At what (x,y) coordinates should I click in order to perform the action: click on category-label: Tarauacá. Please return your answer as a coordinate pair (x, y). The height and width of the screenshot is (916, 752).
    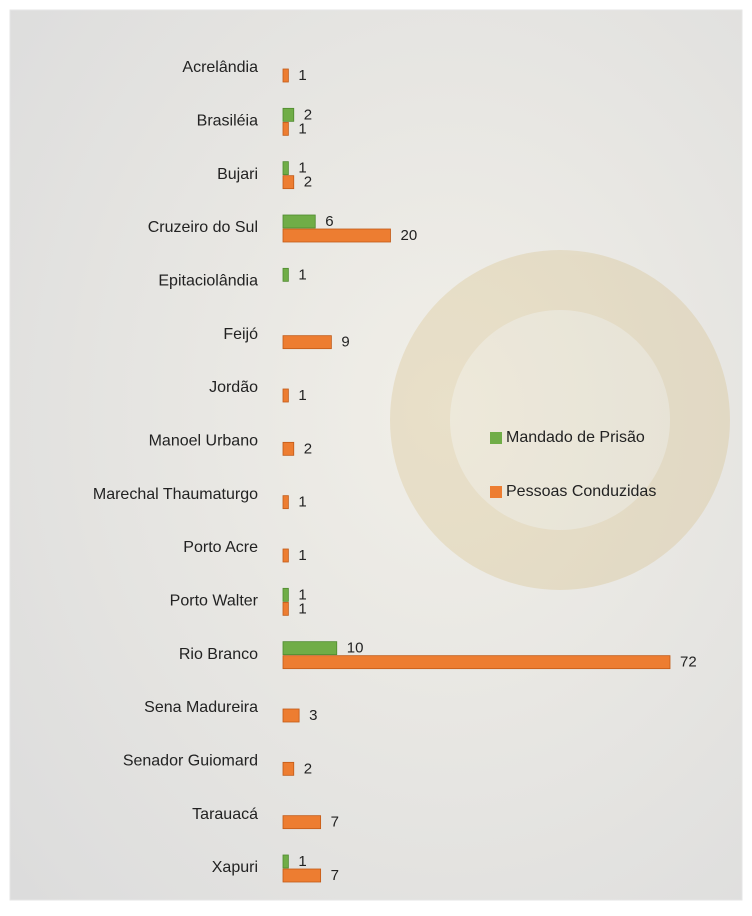
    Looking at the image, I should click on (225, 814).